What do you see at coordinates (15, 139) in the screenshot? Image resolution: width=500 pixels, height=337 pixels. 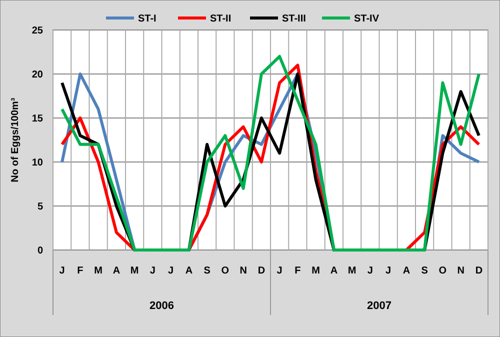 I see `y-axis-title: No of Eggs/100m³` at bounding box center [15, 139].